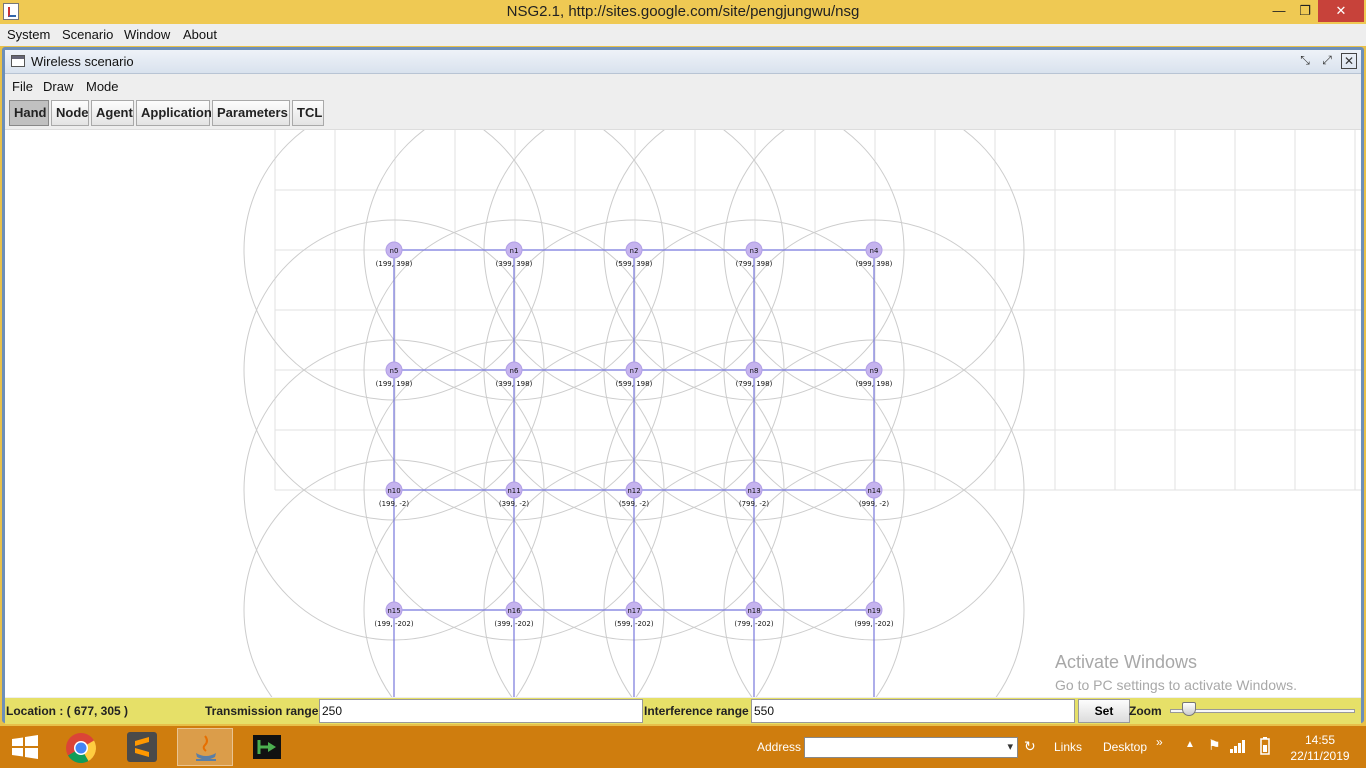 The width and height of the screenshot is (1366, 768). What do you see at coordinates (29, 113) in the screenshot?
I see `tool-hand-button: Hand` at bounding box center [29, 113].